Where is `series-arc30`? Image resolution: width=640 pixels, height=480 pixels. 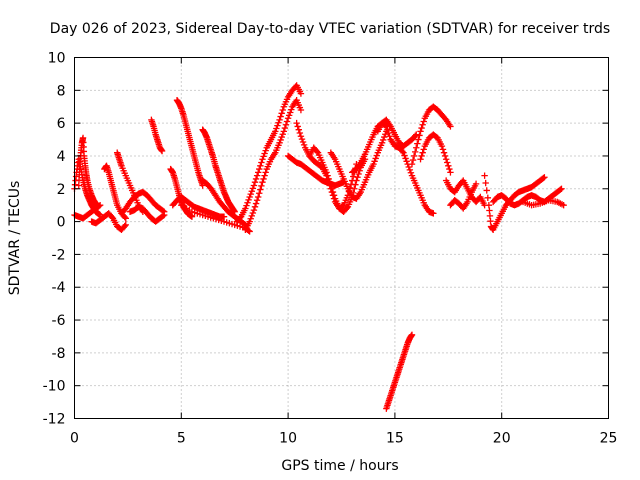 series-arc30 is located at coordinates (527, 197).